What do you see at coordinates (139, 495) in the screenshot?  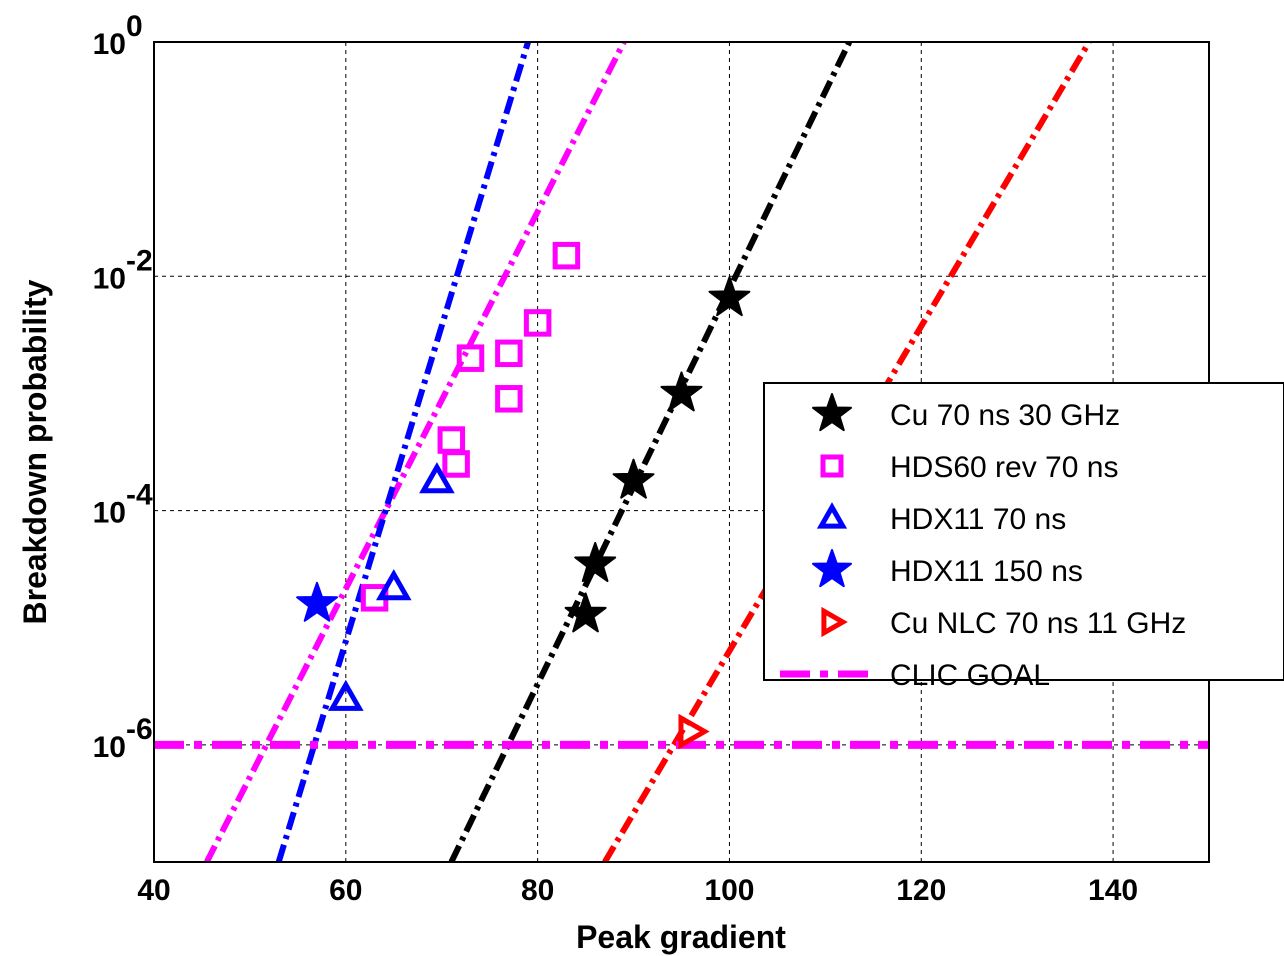 I see `svg-text: -4` at bounding box center [139, 495].